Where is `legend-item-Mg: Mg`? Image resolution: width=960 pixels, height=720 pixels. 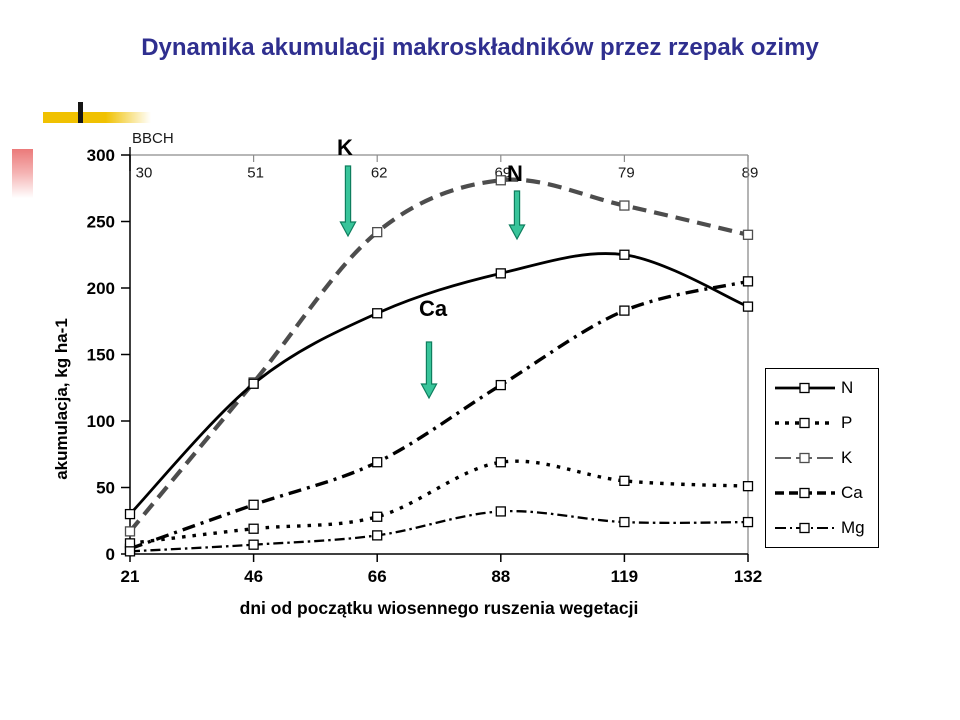
legend-item-Mg: Mg is located at coordinates (822, 528).